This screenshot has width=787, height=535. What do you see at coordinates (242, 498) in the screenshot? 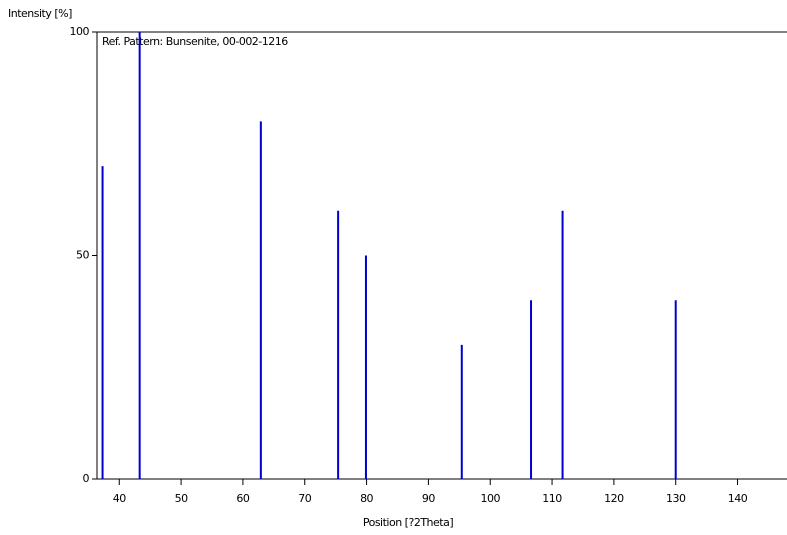
I see `x-tick-label: 60` at bounding box center [242, 498].